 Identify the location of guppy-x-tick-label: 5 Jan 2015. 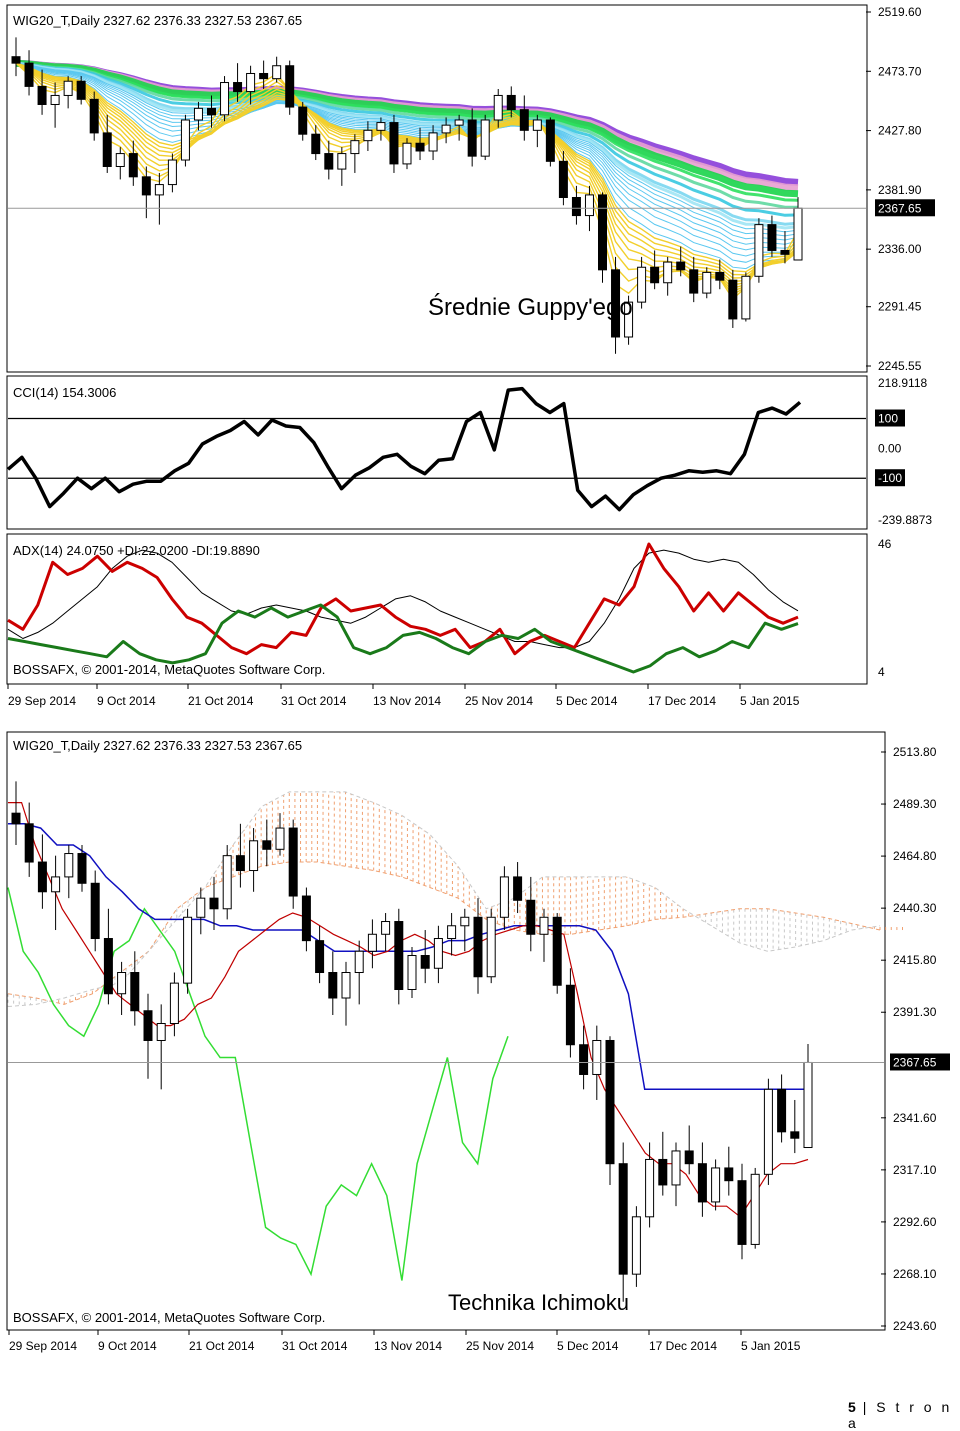
(770, 701).